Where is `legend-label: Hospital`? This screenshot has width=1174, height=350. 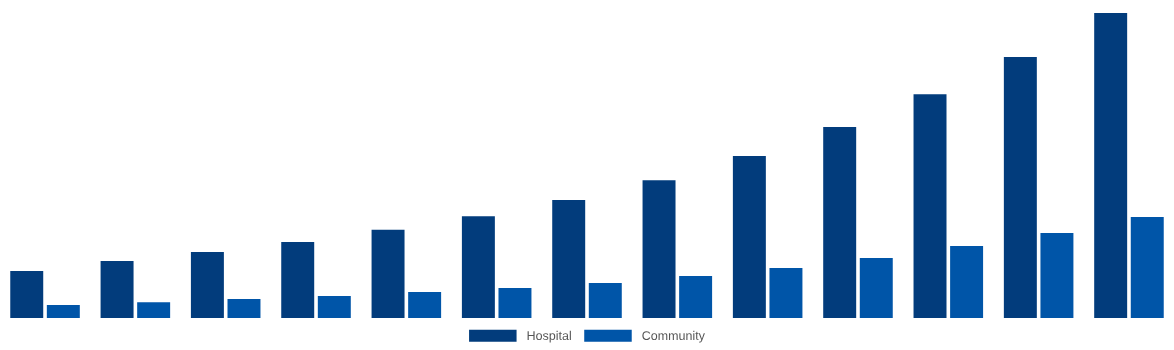 legend-label: Hospital is located at coordinates (549, 336).